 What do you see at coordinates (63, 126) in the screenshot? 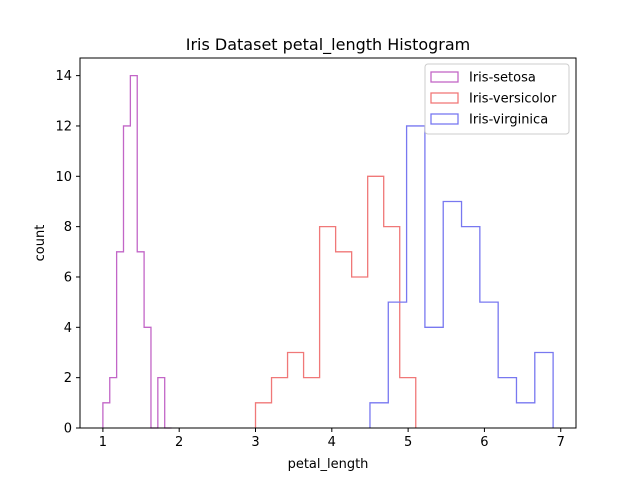
I see `y-tick-label: 12` at bounding box center [63, 126].